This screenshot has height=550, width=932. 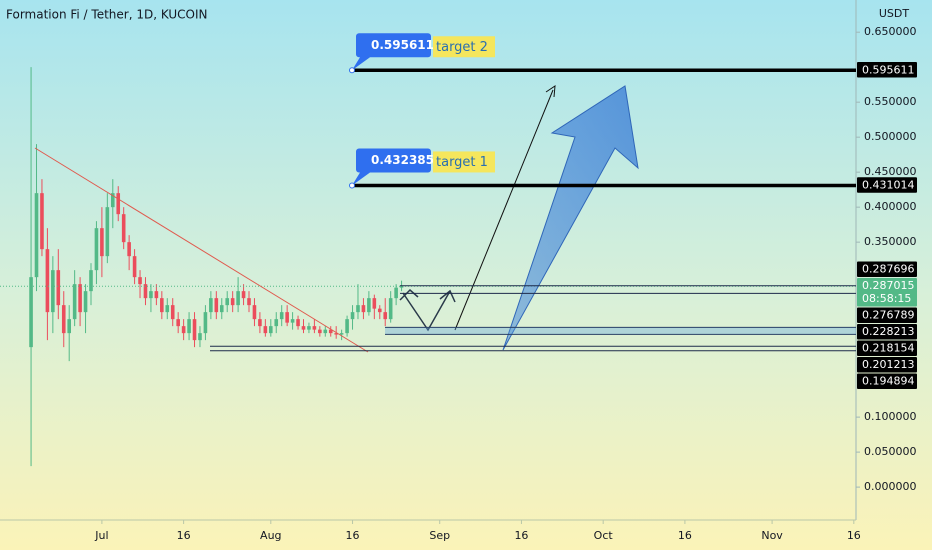 I want to click on callout-label: target 2, so click(x=462, y=47).